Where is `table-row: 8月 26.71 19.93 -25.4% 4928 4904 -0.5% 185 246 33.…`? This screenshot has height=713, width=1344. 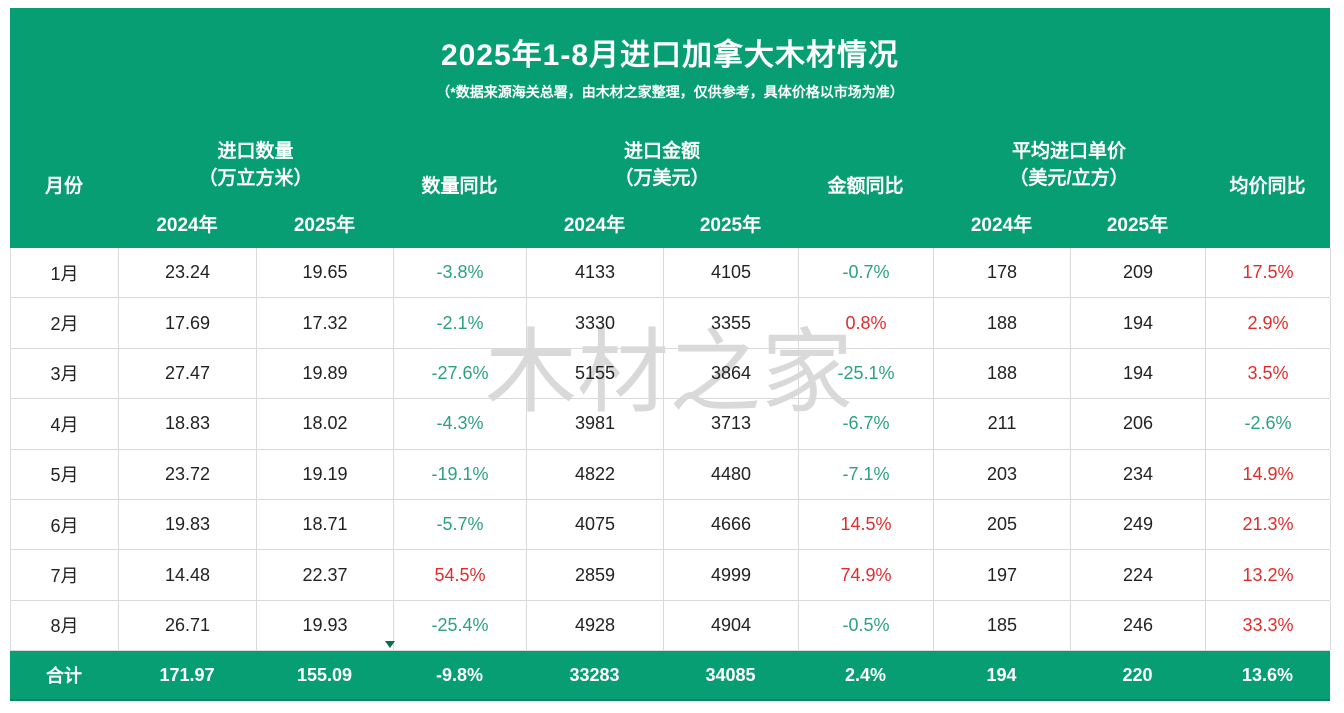 table-row: 8月 26.71 19.93 -25.4% 4928 4904 -0.5% 185 246 33.… is located at coordinates (671, 626).